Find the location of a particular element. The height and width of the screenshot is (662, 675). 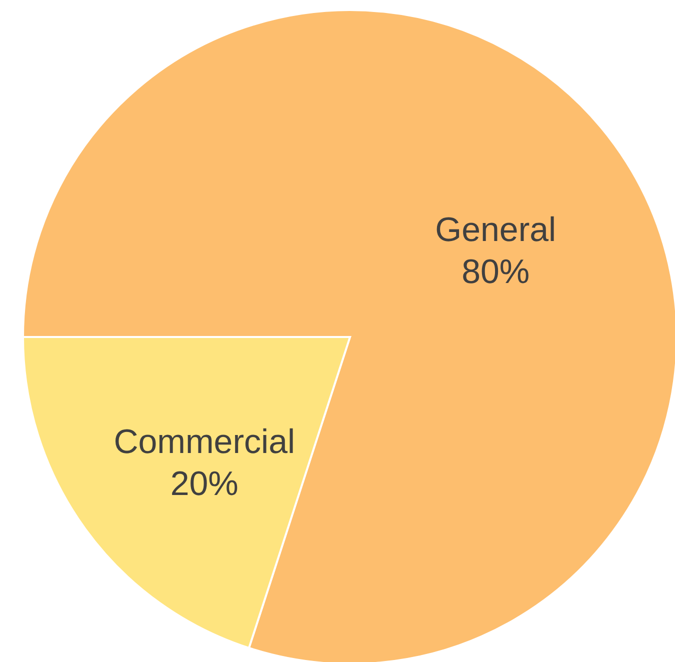

data-label: 20% is located at coordinates (204, 483).